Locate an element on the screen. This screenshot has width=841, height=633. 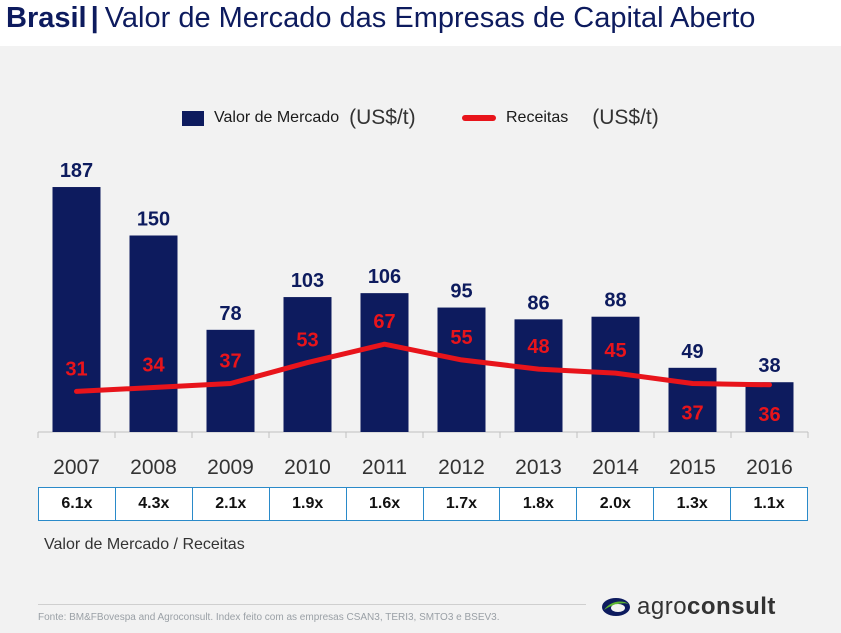
legend-line-swatch is located at coordinates (479, 118).